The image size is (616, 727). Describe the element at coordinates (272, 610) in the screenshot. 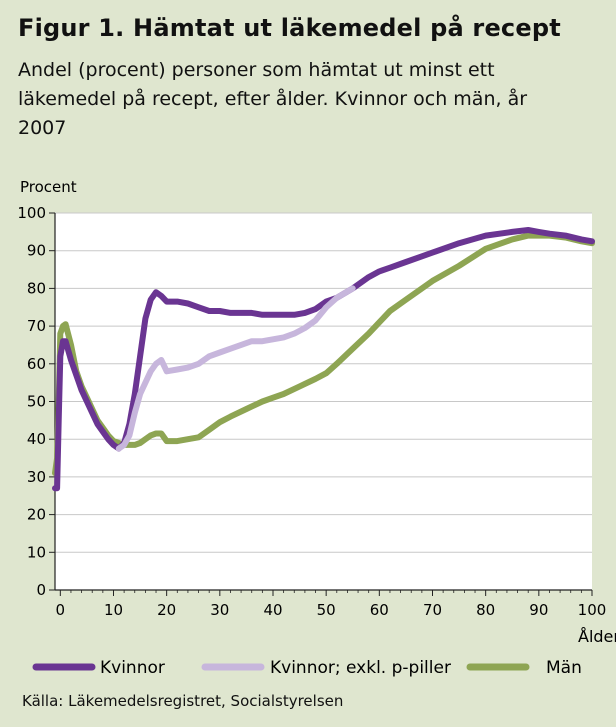

I see `x-tick-label: 40` at that location.